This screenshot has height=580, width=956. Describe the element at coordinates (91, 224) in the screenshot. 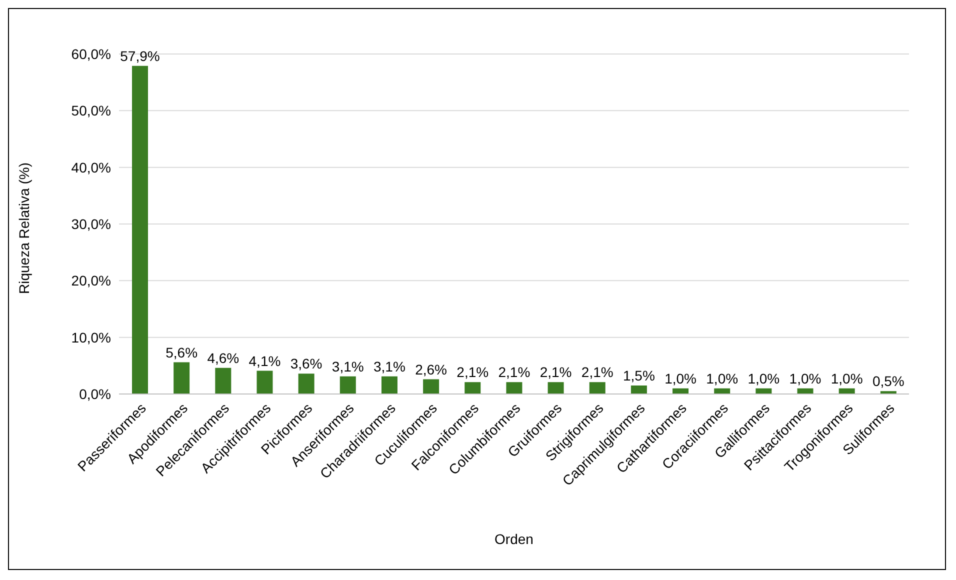

I see `y-tick-label: 30,0%` at that location.